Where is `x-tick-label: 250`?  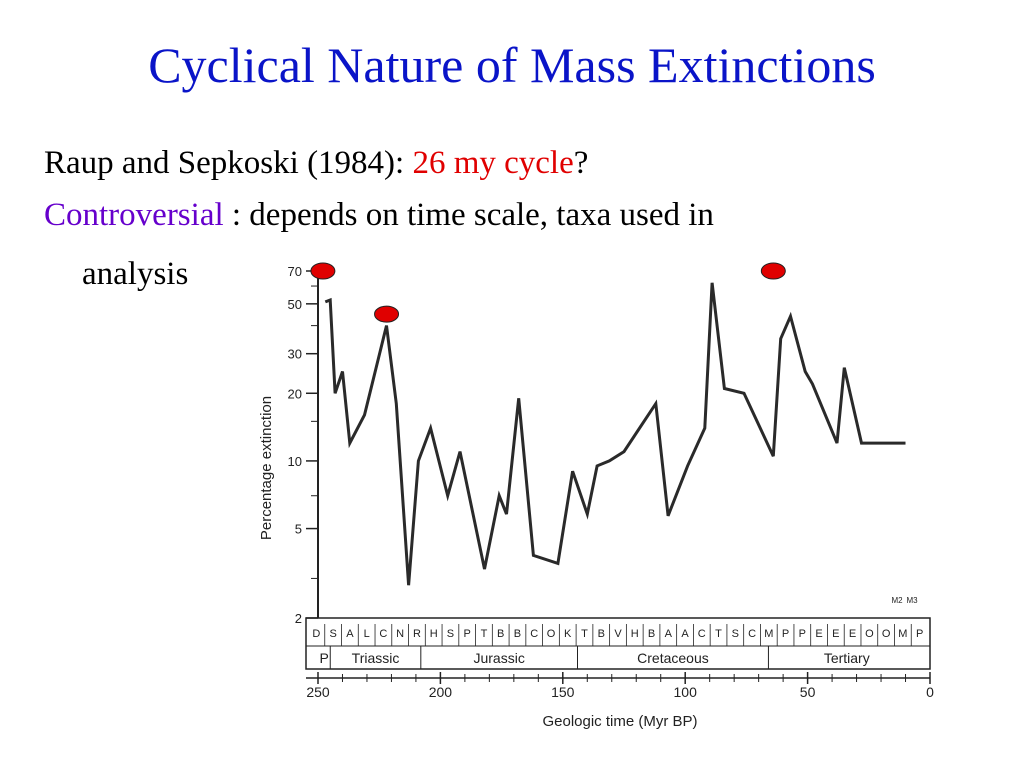
x-tick-label: 250 is located at coordinates (318, 692).